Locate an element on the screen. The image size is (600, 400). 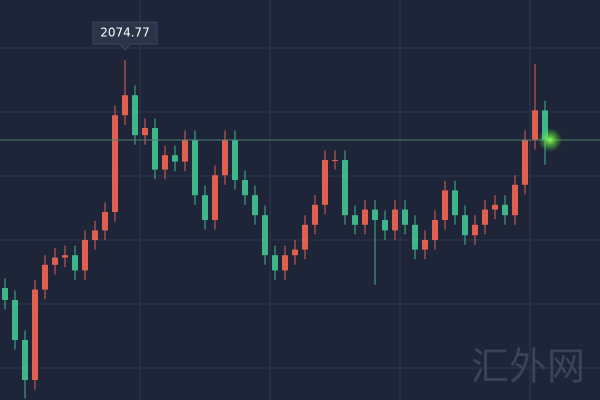
price-glow is located at coordinates (550, 140).